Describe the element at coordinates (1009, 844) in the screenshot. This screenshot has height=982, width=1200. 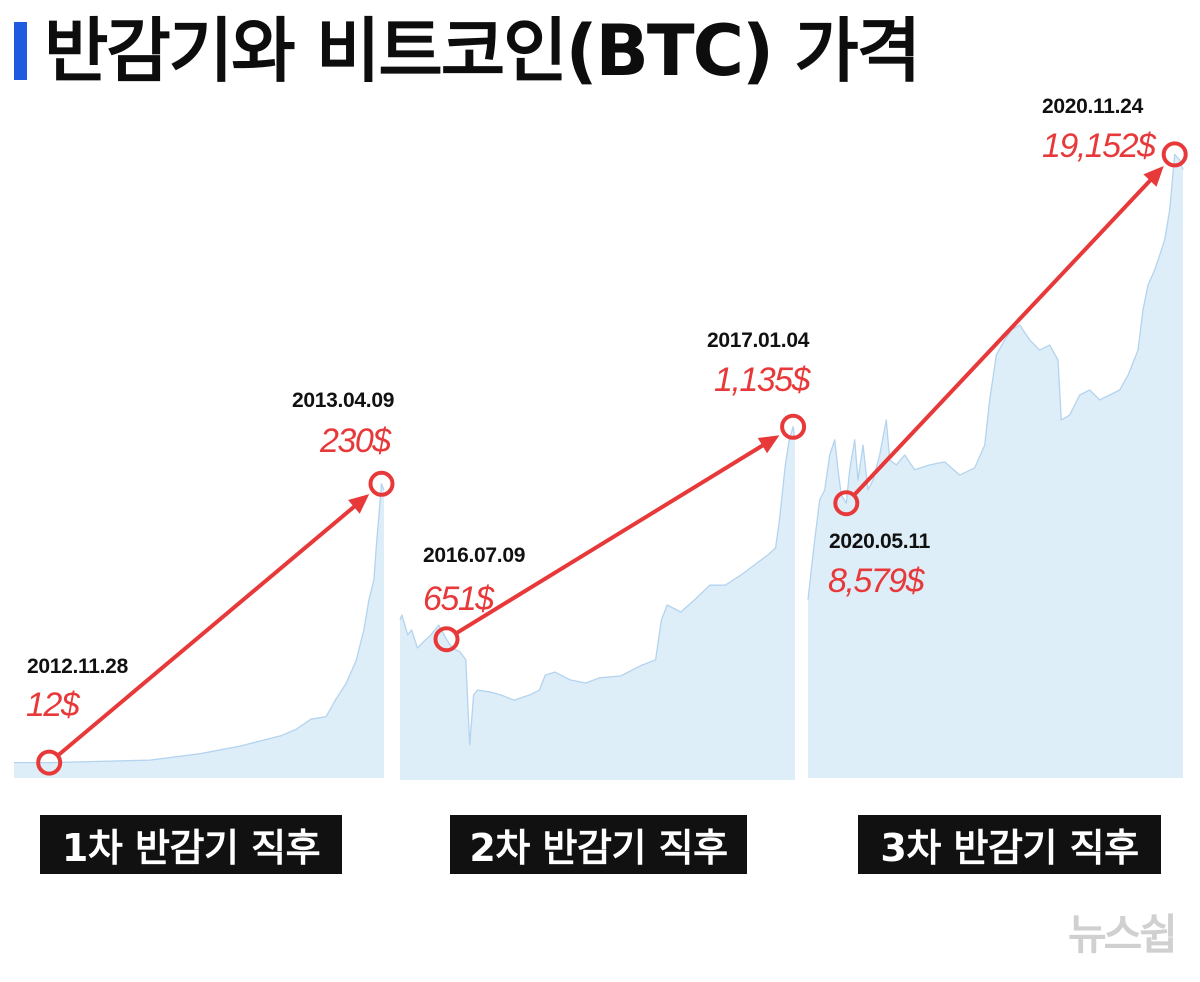
I see `caption-third-halving: 3차 반감기 직후` at that location.